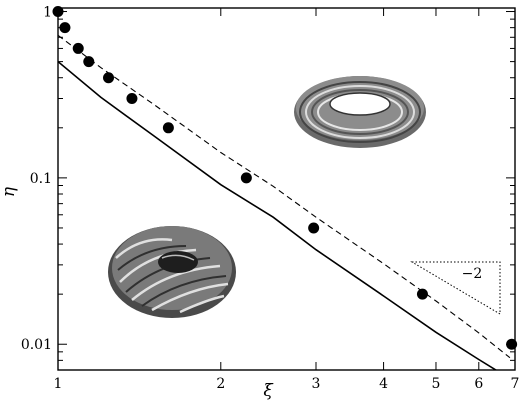 This screenshot has height=402, width=519. I want to click on x-tick-labels: 1 2 3 4 5 6 7, so click(286, 384).